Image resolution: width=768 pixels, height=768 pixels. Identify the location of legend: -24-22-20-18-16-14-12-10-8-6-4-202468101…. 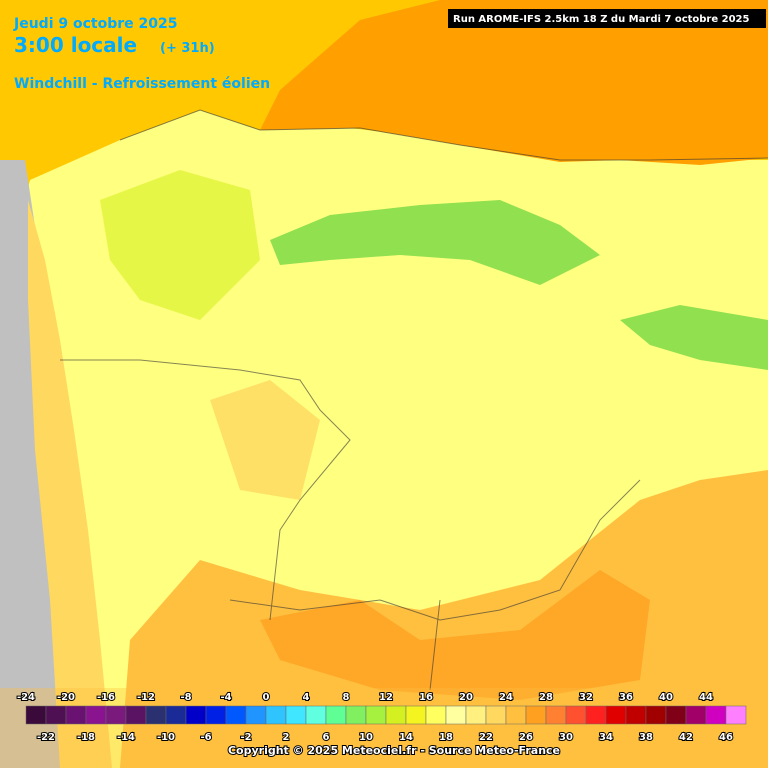
(381, 717).